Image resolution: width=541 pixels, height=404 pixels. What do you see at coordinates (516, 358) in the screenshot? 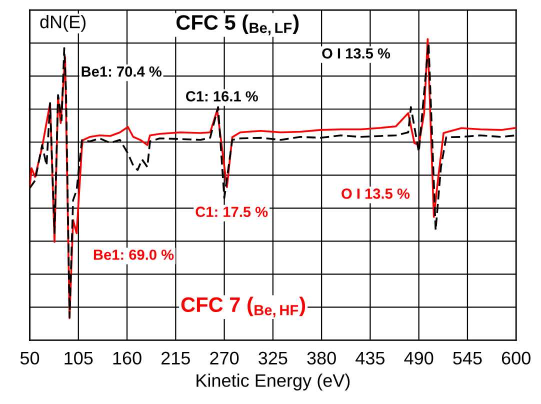
I see `x-tick-label: 600` at bounding box center [516, 358].